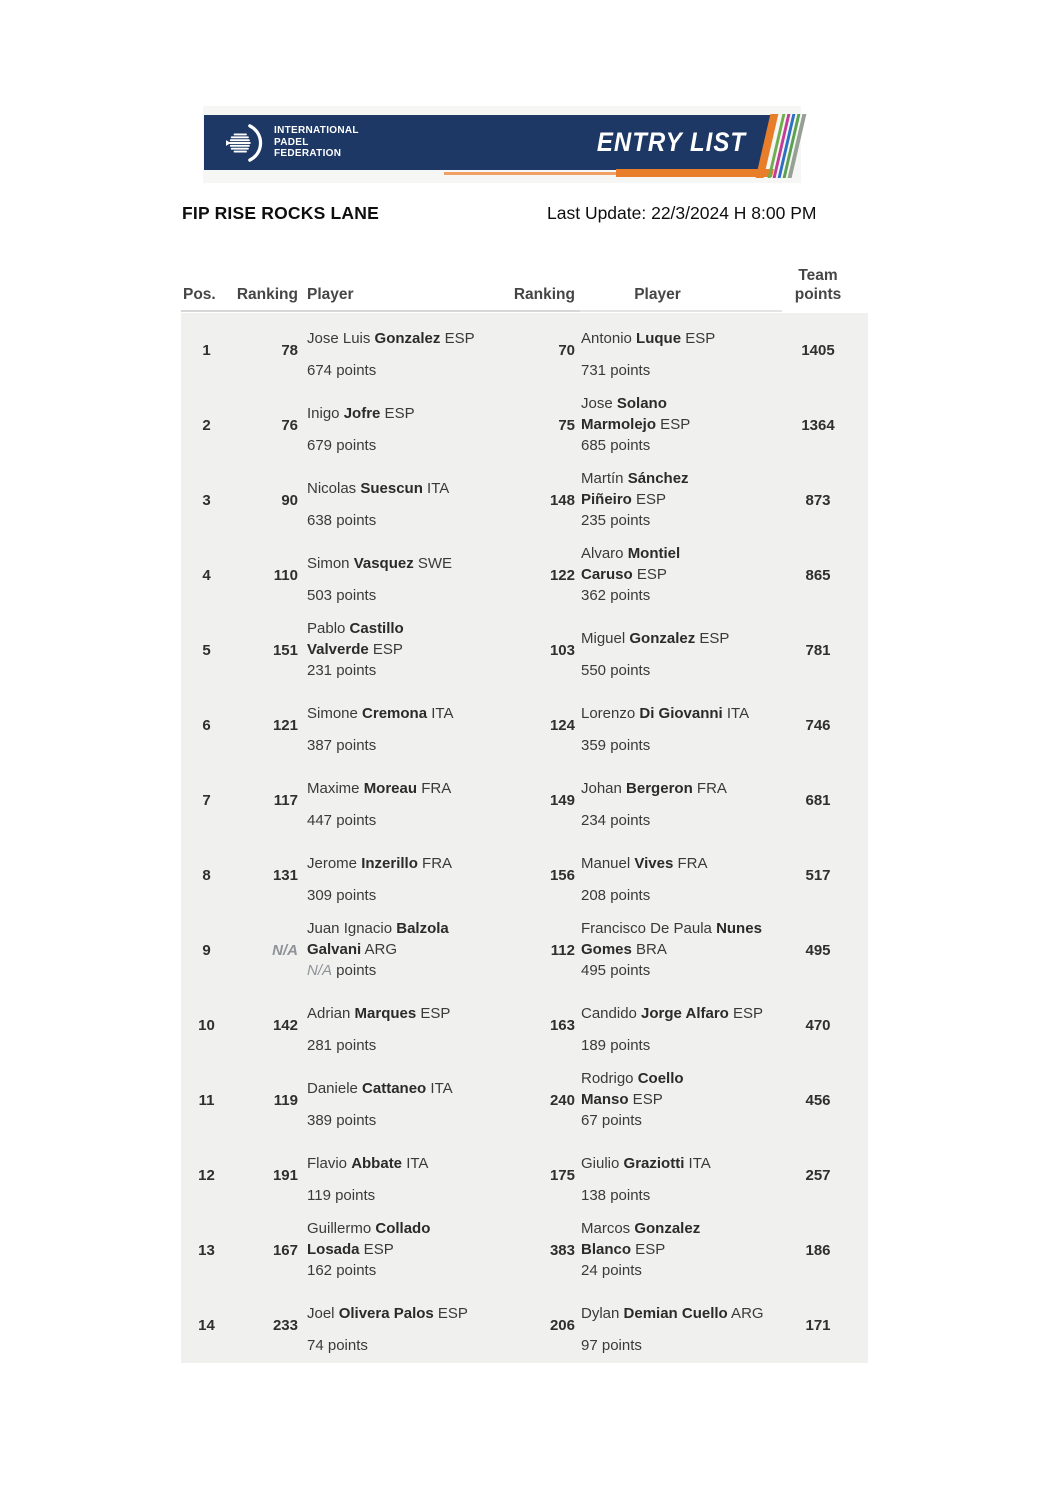  I want to click on player-points: 309 points, so click(342, 895).